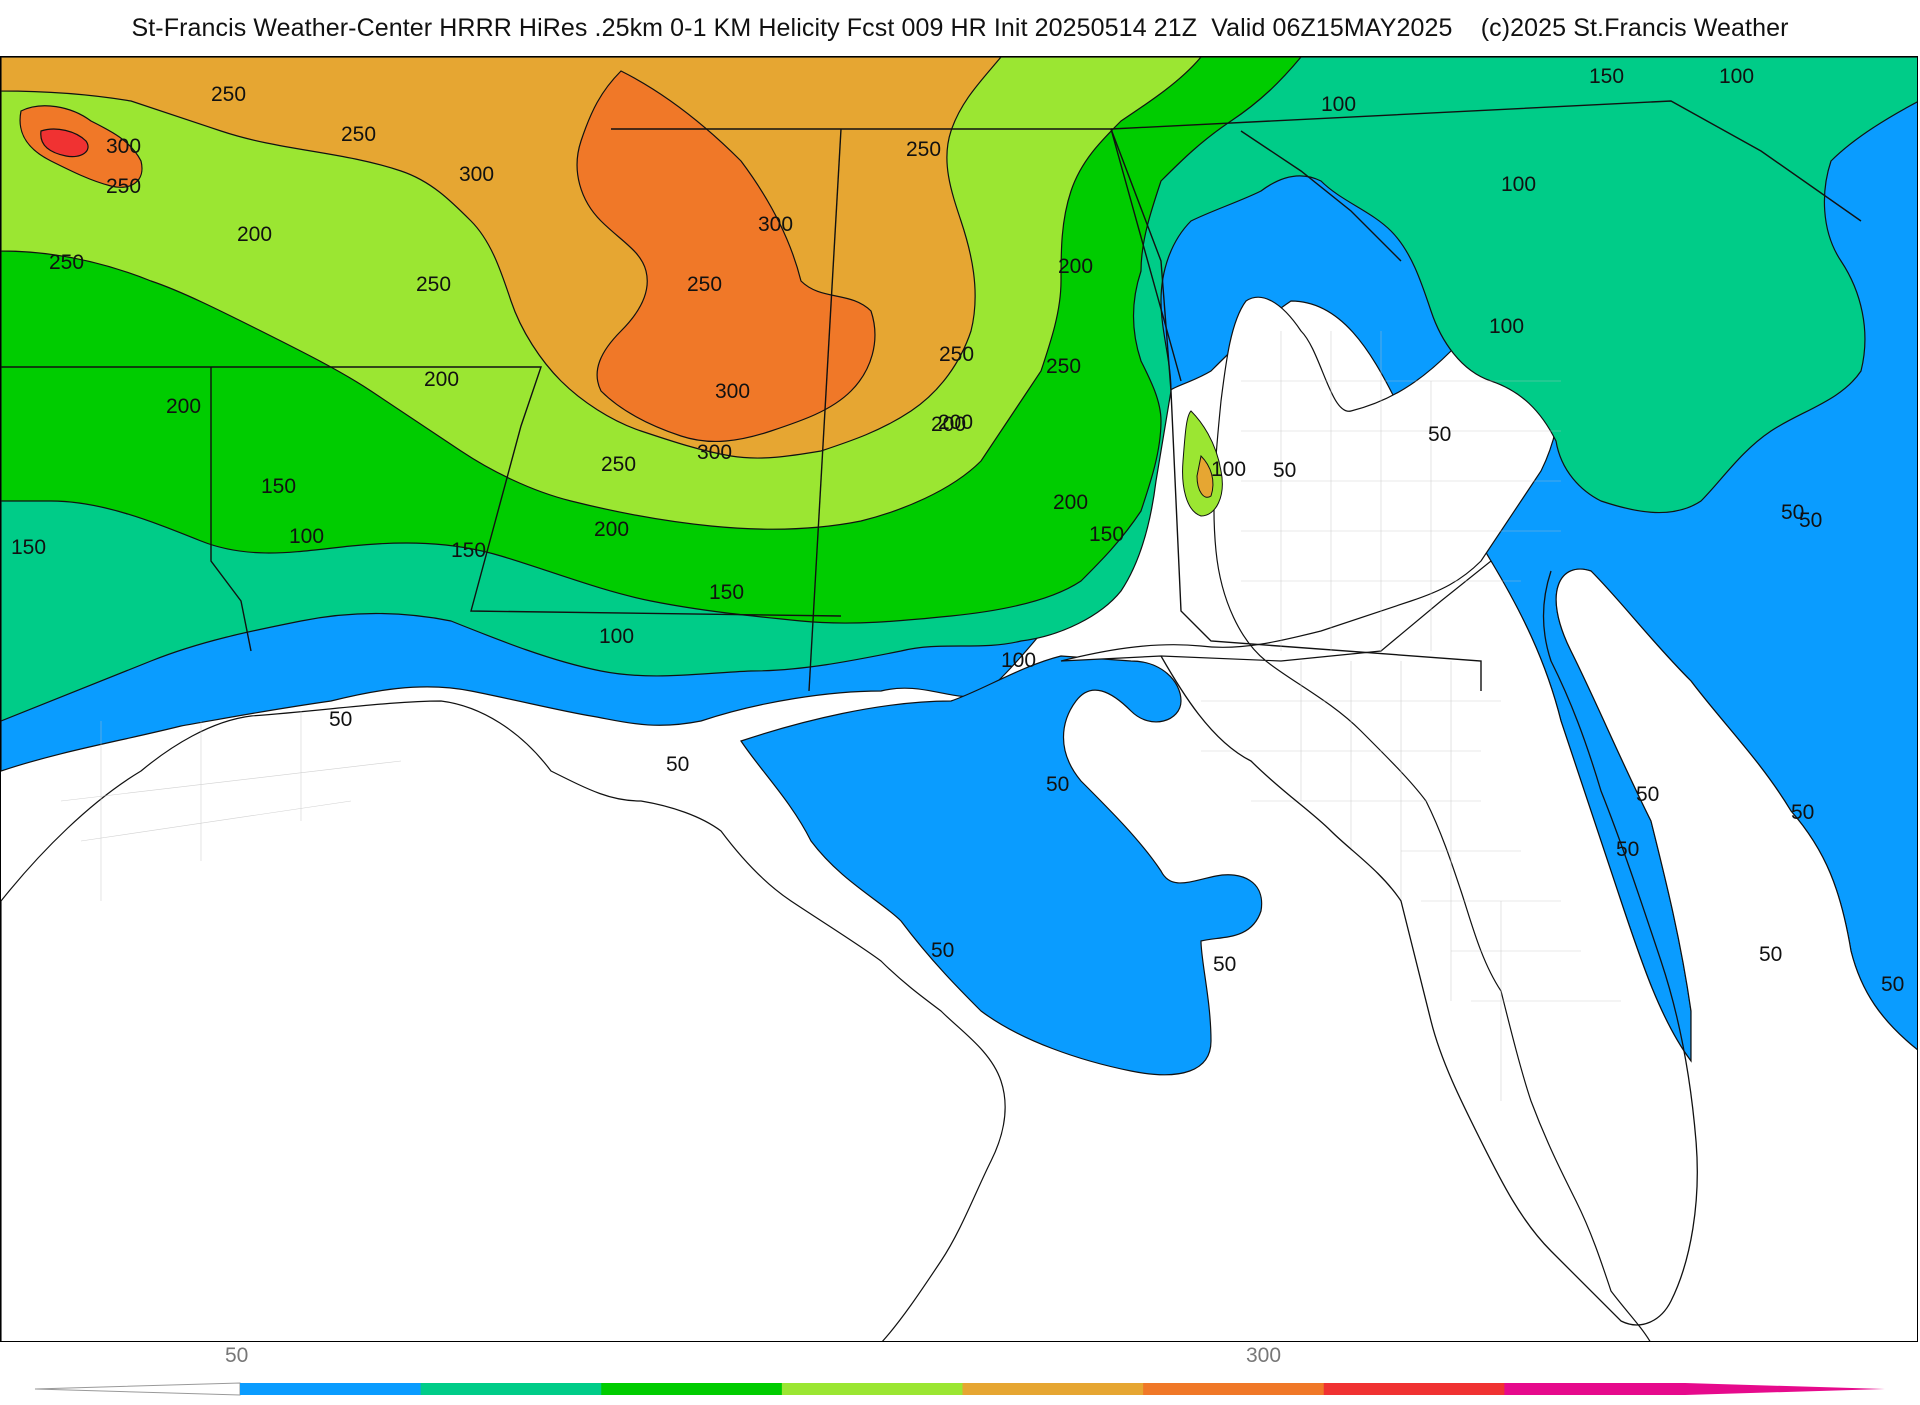 This screenshot has width=1920, height=1405. What do you see at coordinates (960, 1372) in the screenshot?
I see `color-legend` at bounding box center [960, 1372].